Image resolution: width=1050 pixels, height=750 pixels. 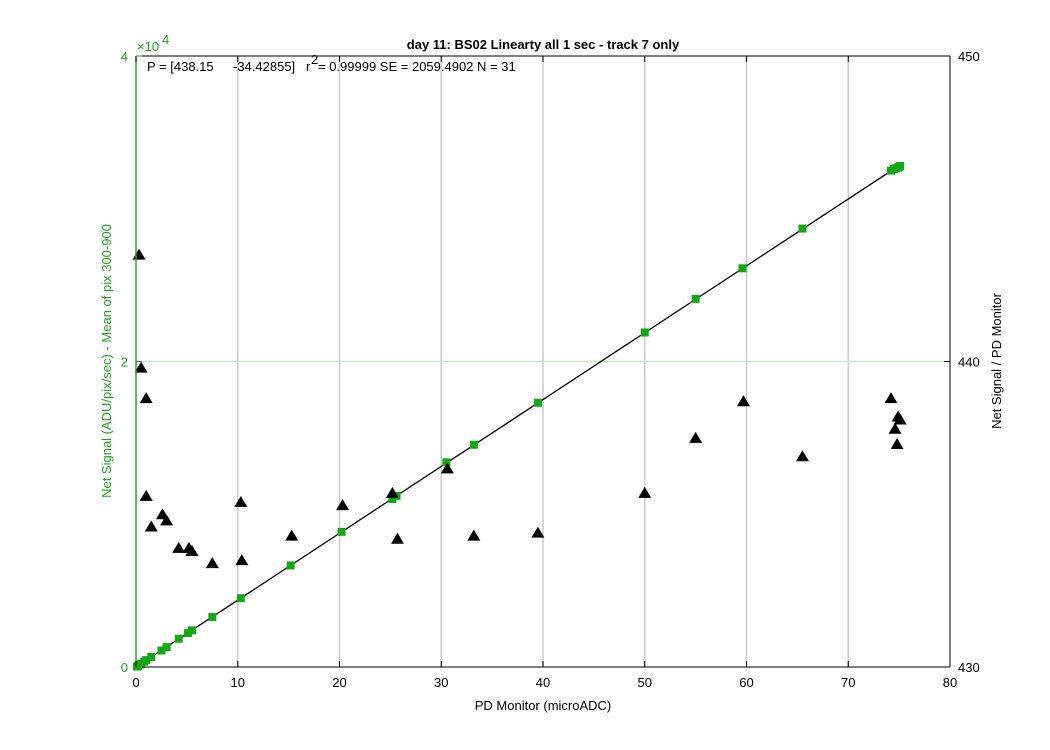 I want to click on fit-annotation-r-exp: 2, so click(x=314, y=59).